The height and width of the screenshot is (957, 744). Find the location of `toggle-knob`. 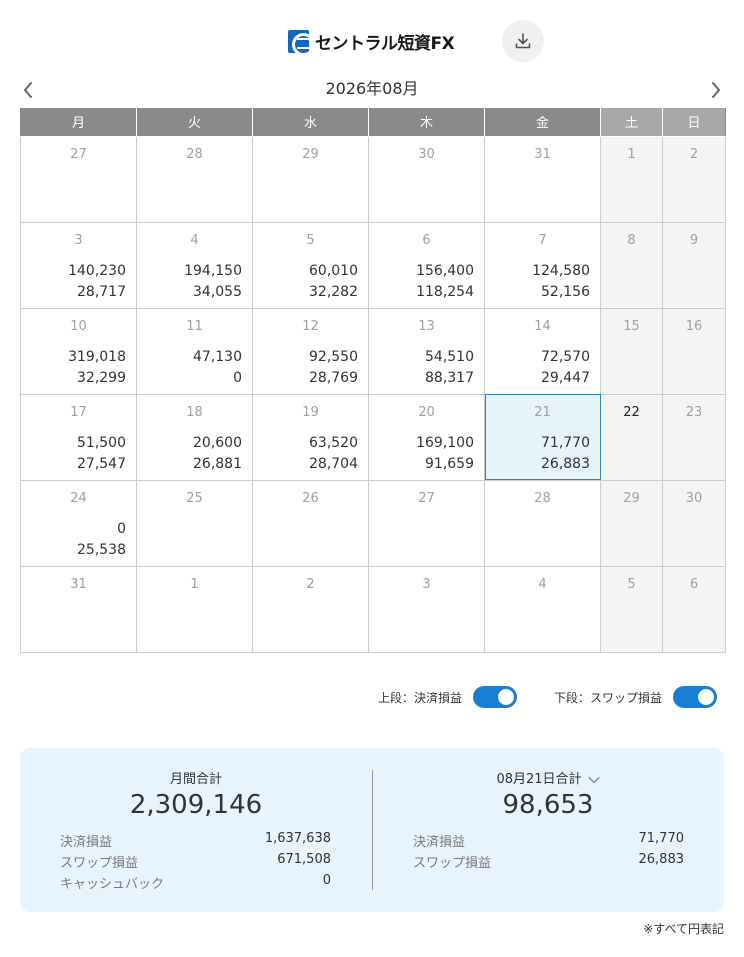

toggle-knob is located at coordinates (706, 697).